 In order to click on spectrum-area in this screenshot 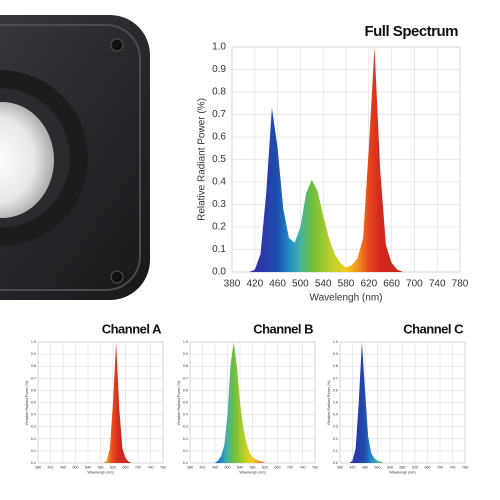, I will do `click(402, 402)`.